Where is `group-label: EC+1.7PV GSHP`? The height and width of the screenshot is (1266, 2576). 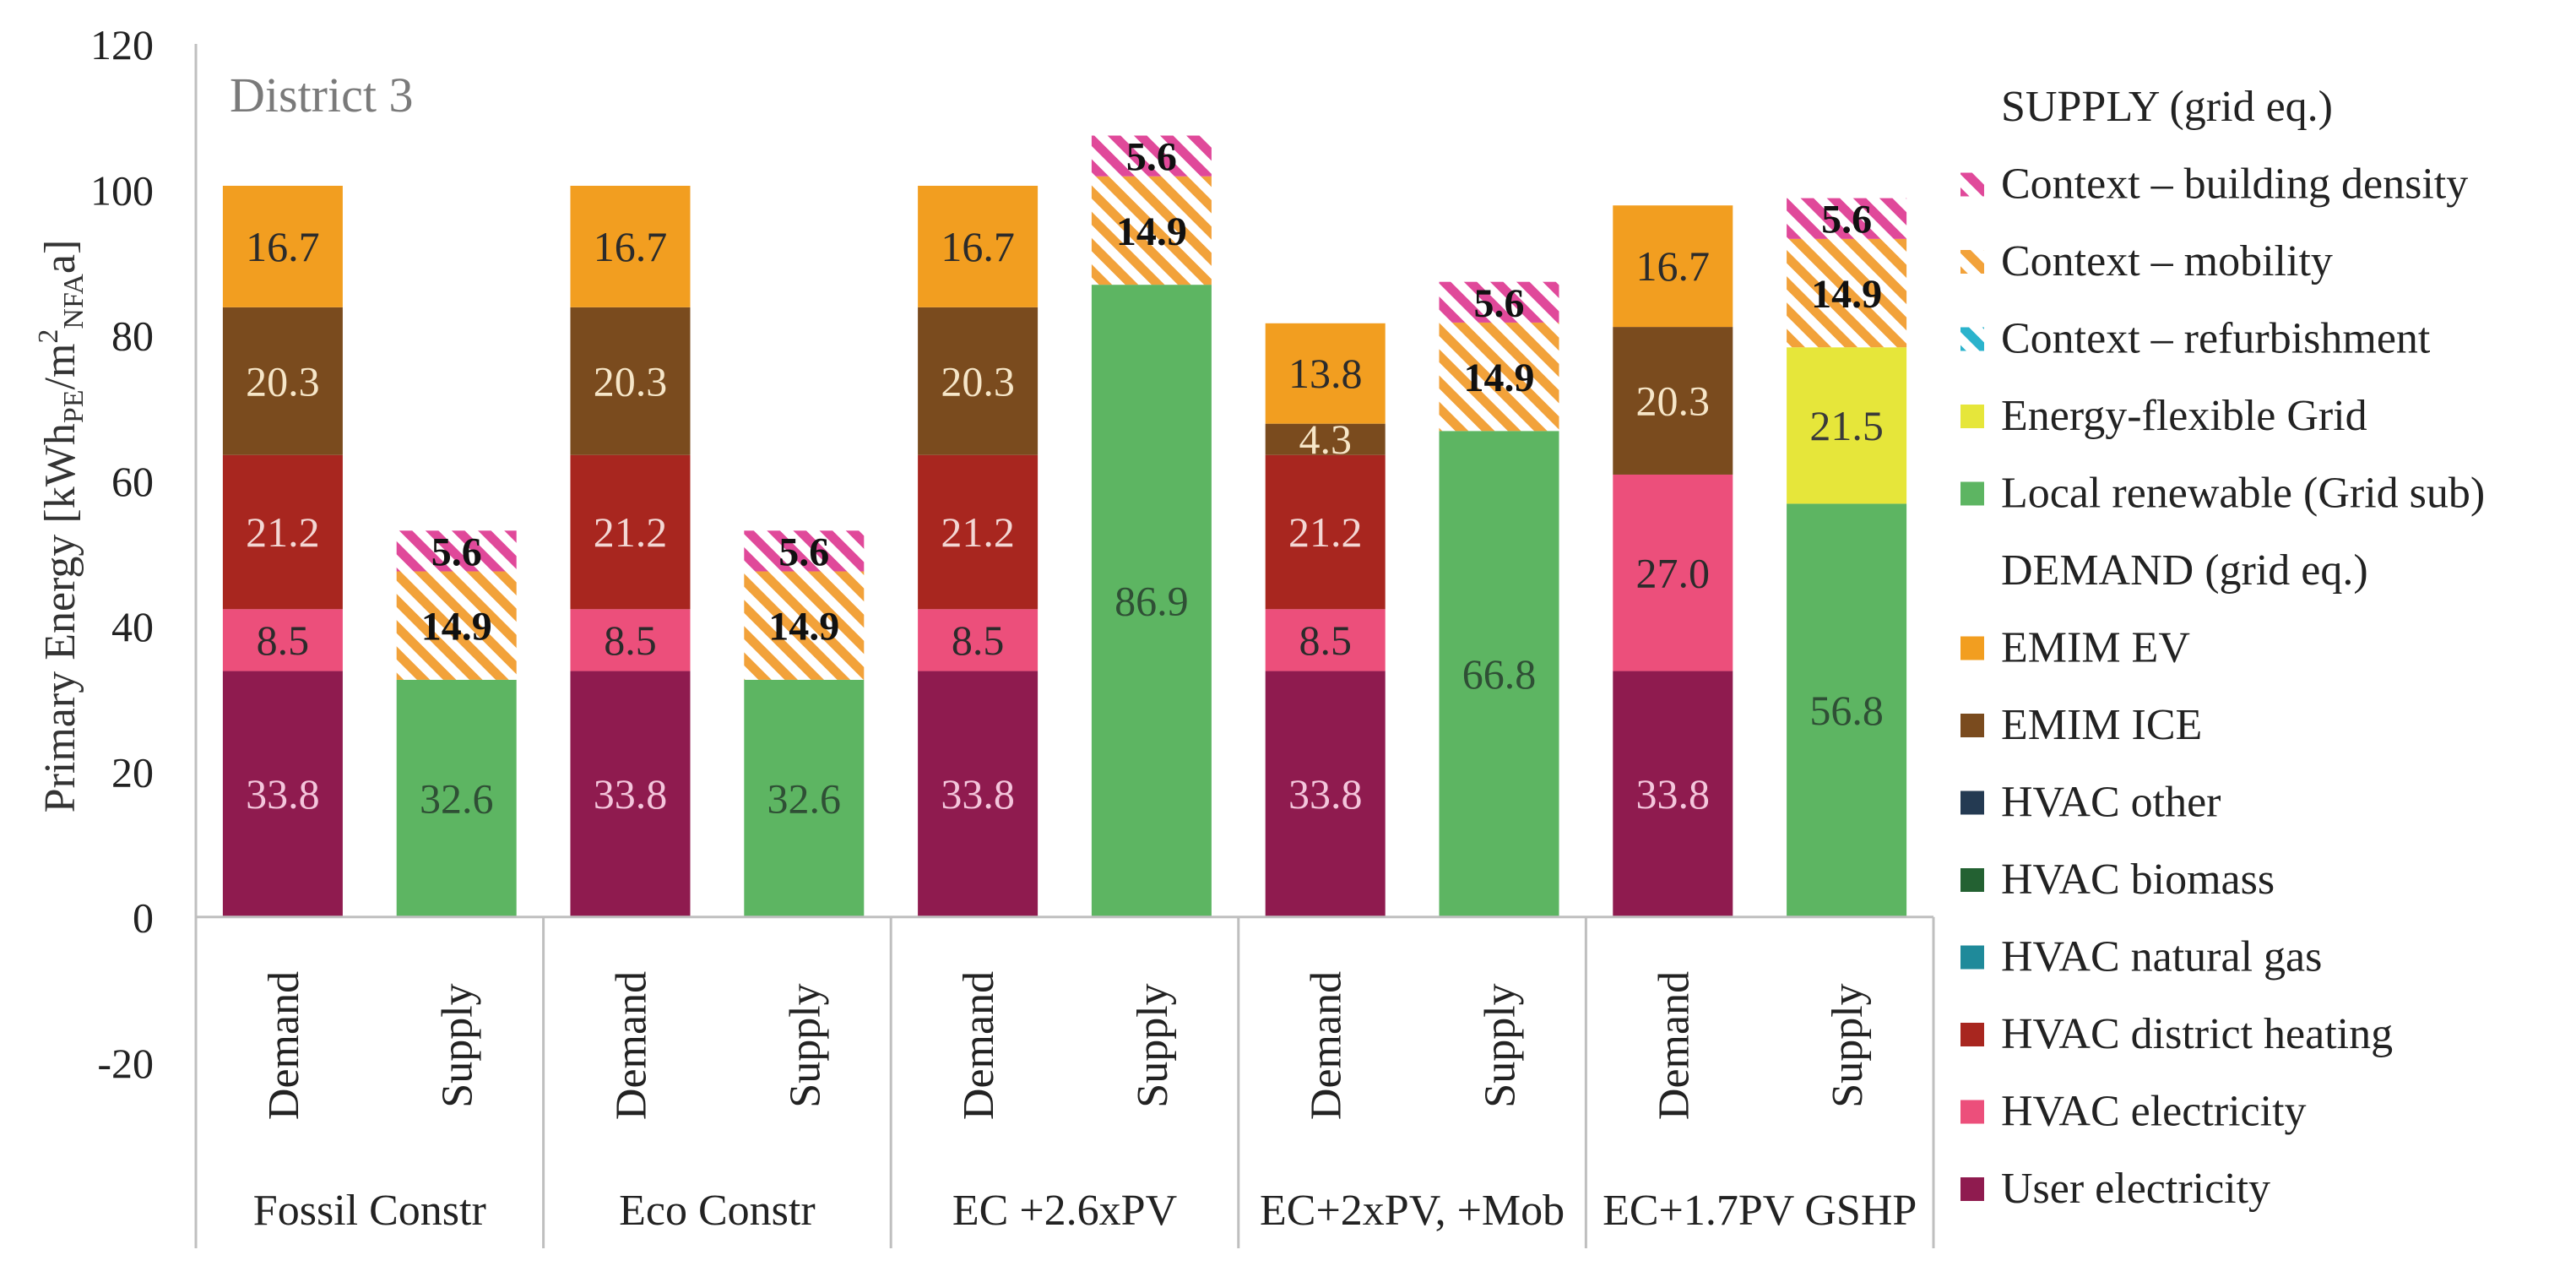 group-label: EC+1.7PV GSHP is located at coordinates (1760, 1211).